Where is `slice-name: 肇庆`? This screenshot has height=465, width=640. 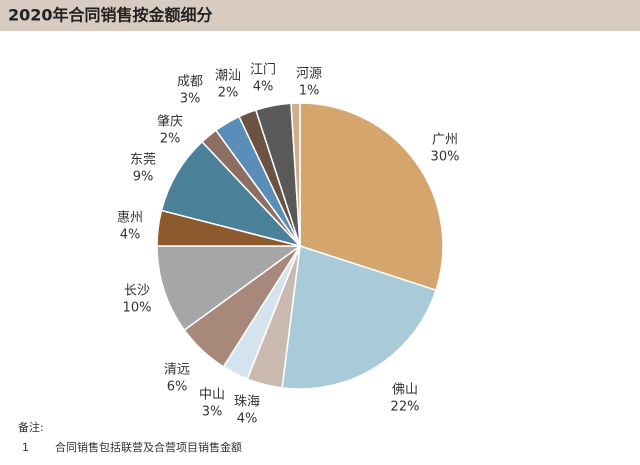
slice-name: 肇庆 is located at coordinates (170, 122).